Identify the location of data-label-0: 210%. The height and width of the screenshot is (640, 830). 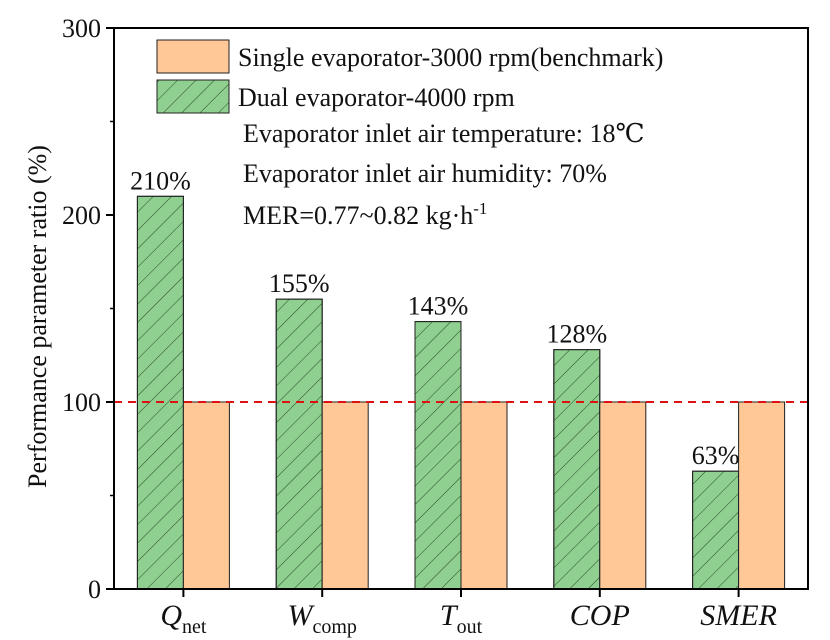
(160, 180).